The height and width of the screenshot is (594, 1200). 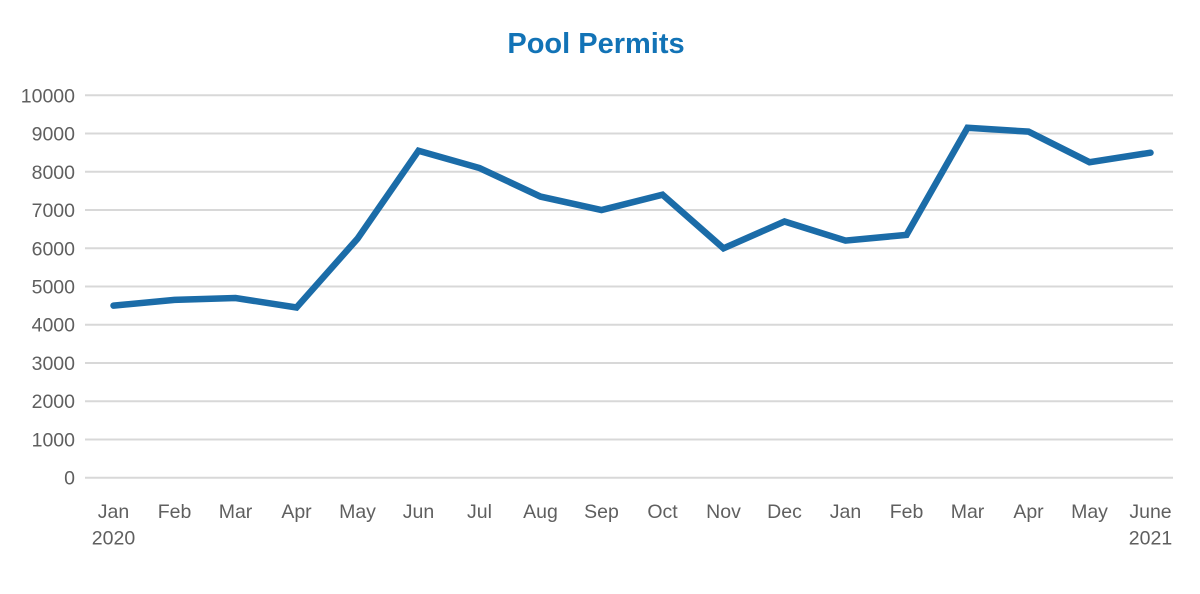 I want to click on y-axis-tick-label: 3000, so click(x=54, y=364).